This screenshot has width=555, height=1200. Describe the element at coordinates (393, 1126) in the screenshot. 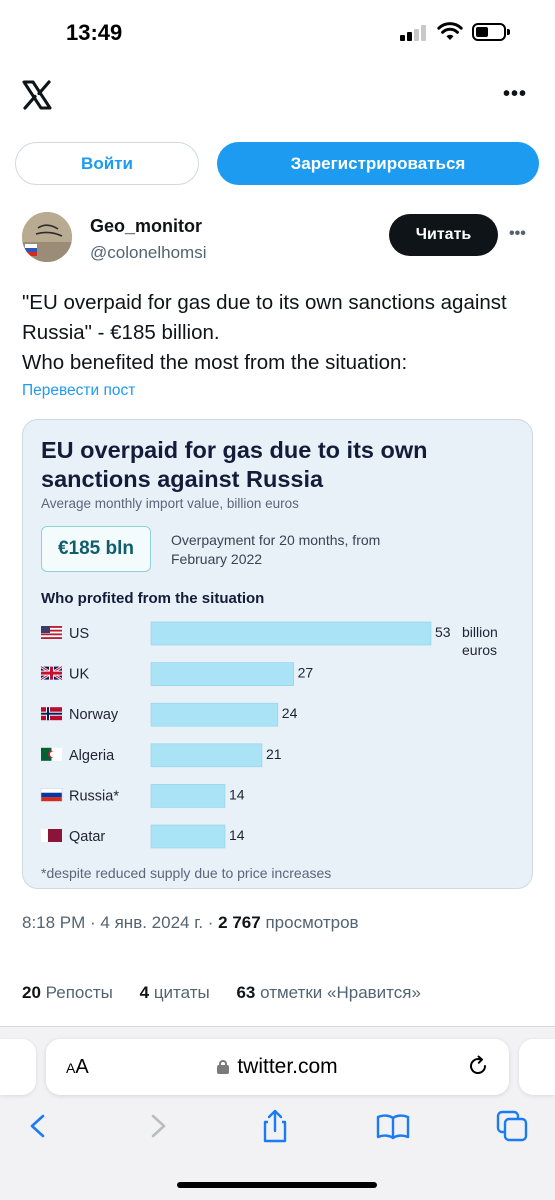

I see `bookmarks-icon` at that location.